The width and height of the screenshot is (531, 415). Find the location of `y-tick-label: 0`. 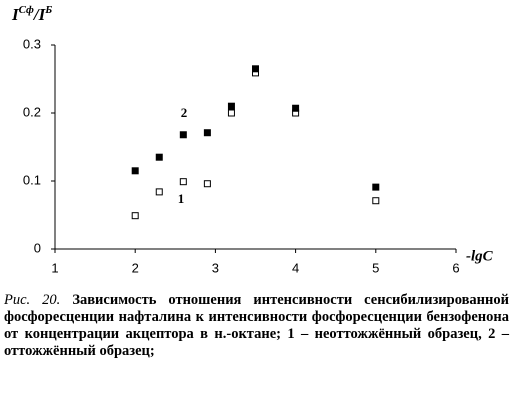

y-tick-label: 0 is located at coordinates (37, 247).